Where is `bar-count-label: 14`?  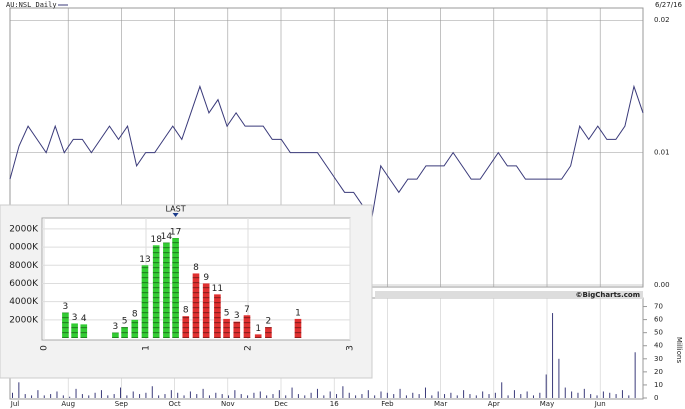 bar-count-label: 14 is located at coordinates (167, 237).